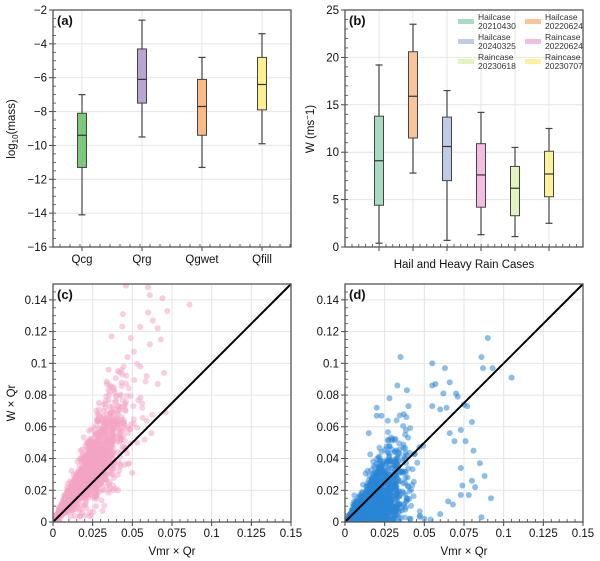 This screenshot has width=600, height=561. I want to click on x-tick-label: 0.15, so click(291, 534).